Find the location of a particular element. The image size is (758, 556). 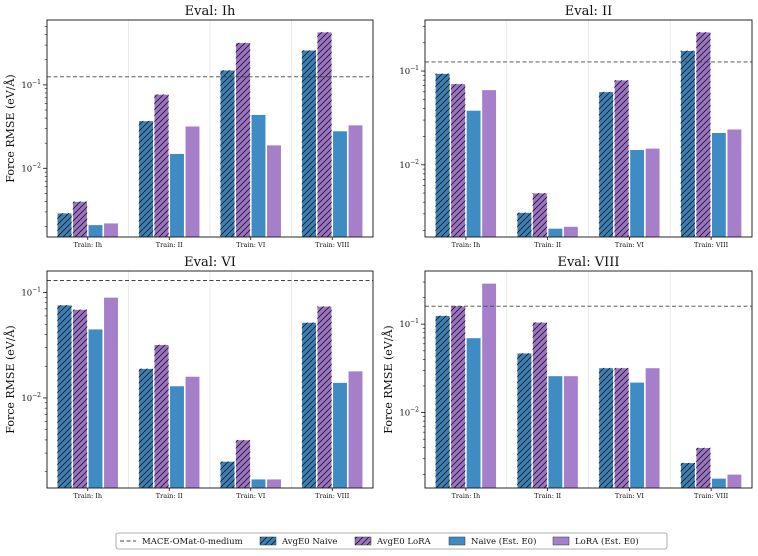

chart-title: Eval: II is located at coordinates (589, 11).